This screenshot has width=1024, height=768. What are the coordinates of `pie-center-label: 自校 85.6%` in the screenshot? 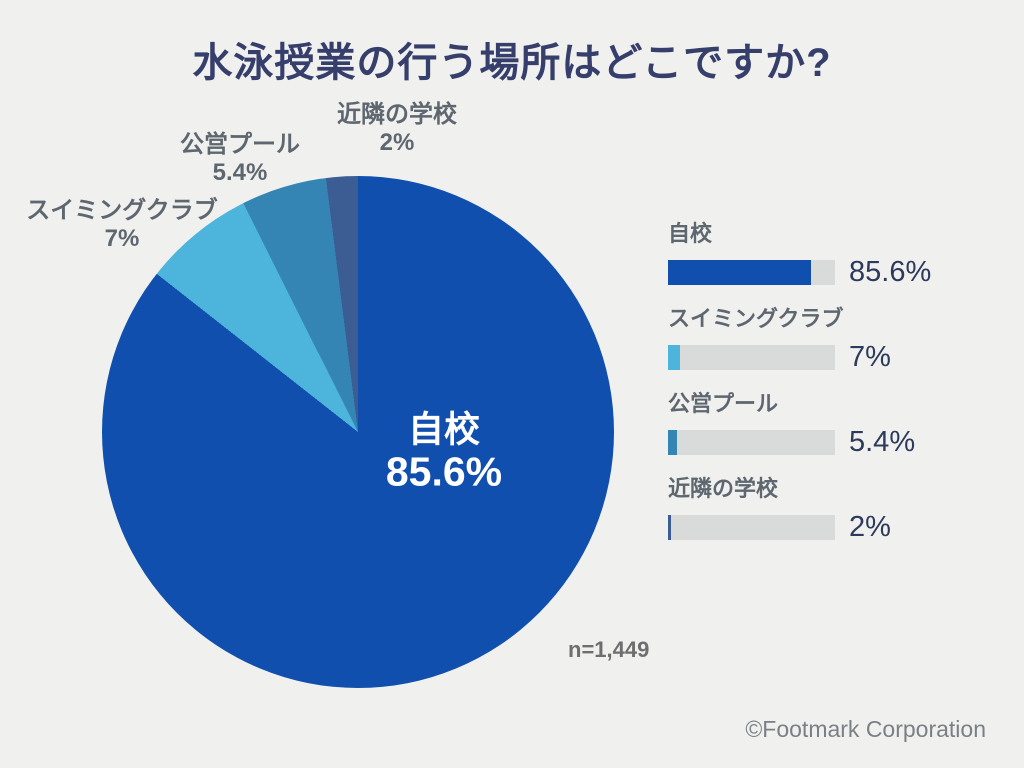 It's located at (444, 452).